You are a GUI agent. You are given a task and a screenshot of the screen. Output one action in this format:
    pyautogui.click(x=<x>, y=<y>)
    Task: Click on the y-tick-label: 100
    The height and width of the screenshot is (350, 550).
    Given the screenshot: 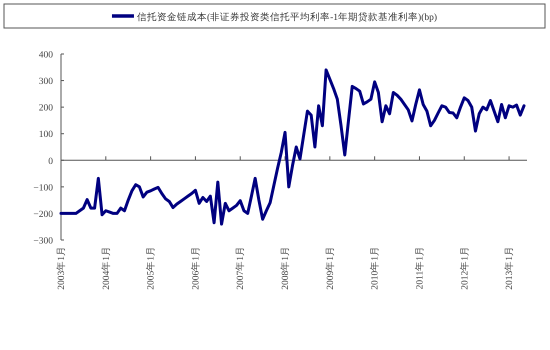 What is the action you would take?
    pyautogui.click(x=46, y=135)
    